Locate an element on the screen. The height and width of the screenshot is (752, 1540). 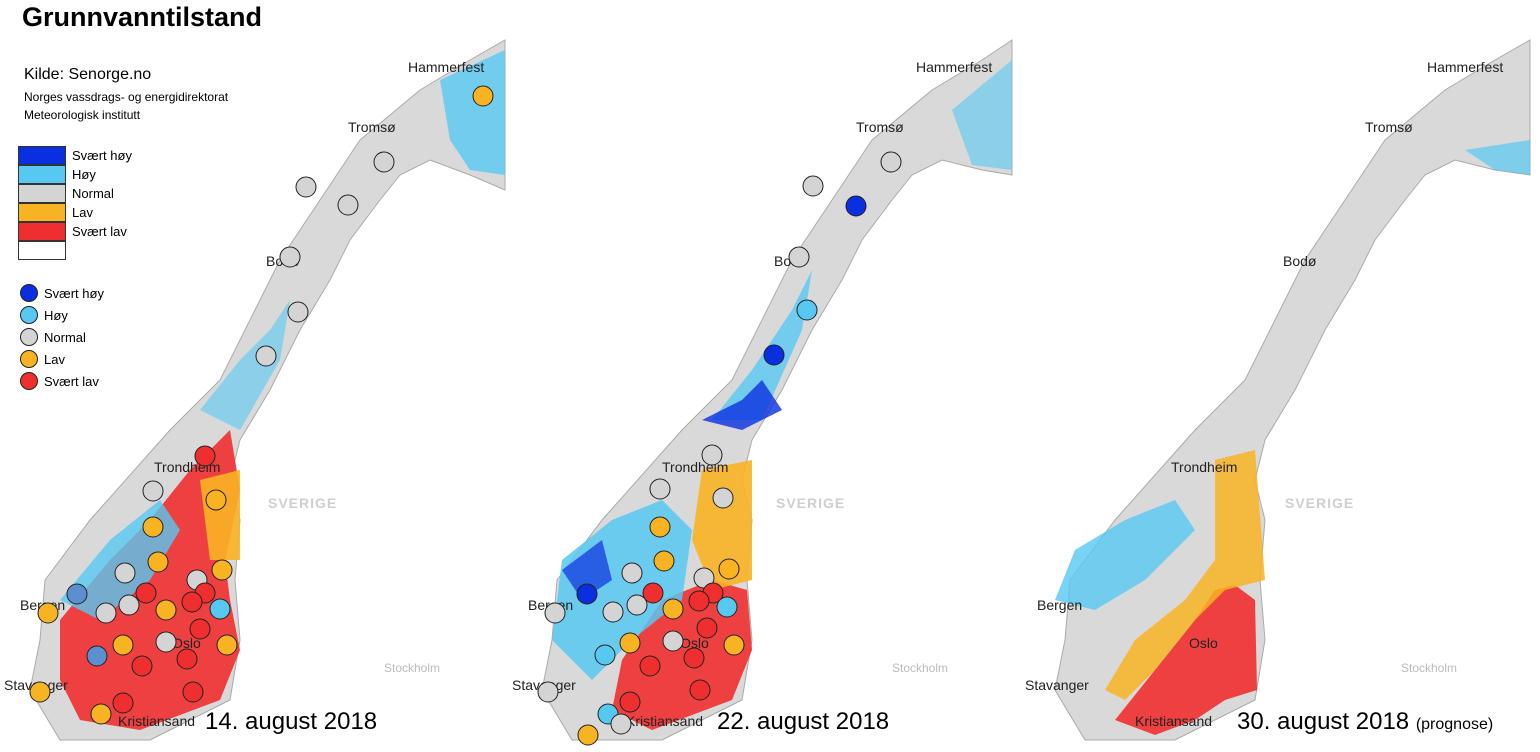
station-legend-row: Normal is located at coordinates (62, 337).